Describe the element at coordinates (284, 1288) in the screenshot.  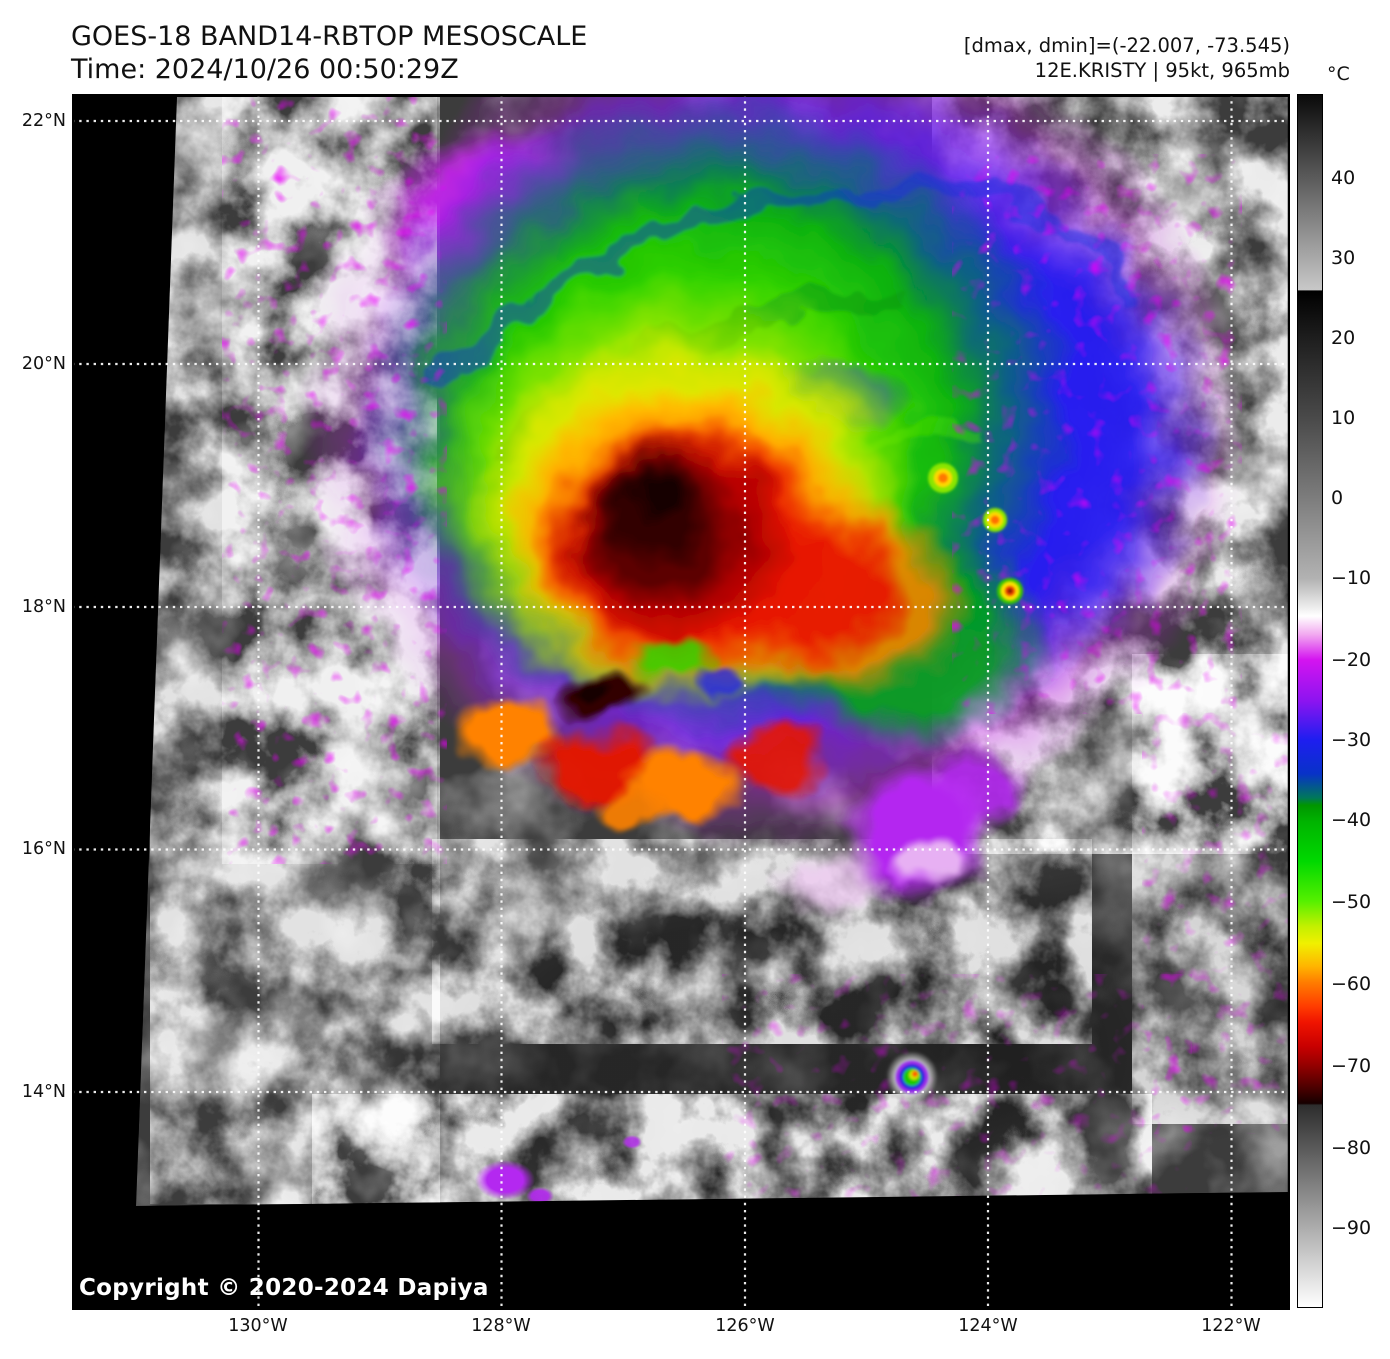
I see `copyright-label: Copyright © 2020-2024 Dapiya` at that location.